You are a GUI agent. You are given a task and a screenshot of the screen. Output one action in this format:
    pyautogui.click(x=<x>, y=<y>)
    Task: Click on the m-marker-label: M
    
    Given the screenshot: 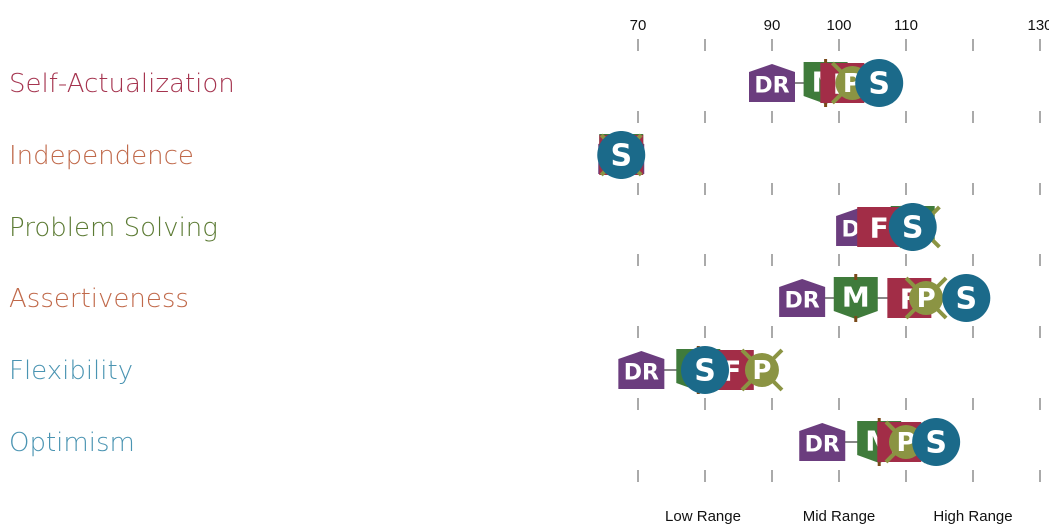 What is the action you would take?
    pyautogui.click(x=856, y=297)
    